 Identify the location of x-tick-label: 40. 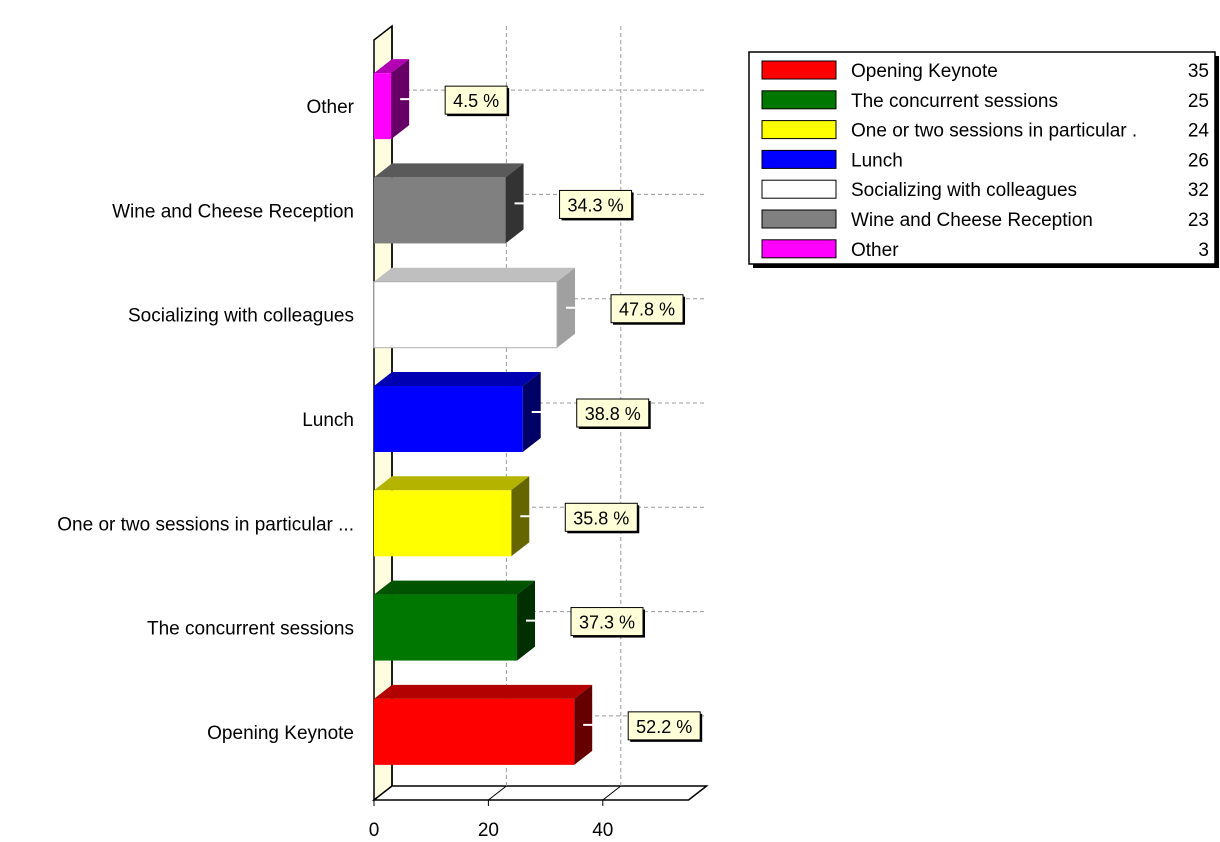
(602, 830).